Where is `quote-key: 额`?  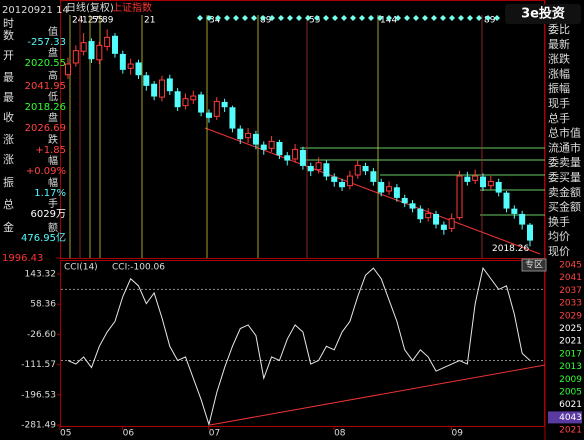
quote-key: 额 is located at coordinates (53, 227).